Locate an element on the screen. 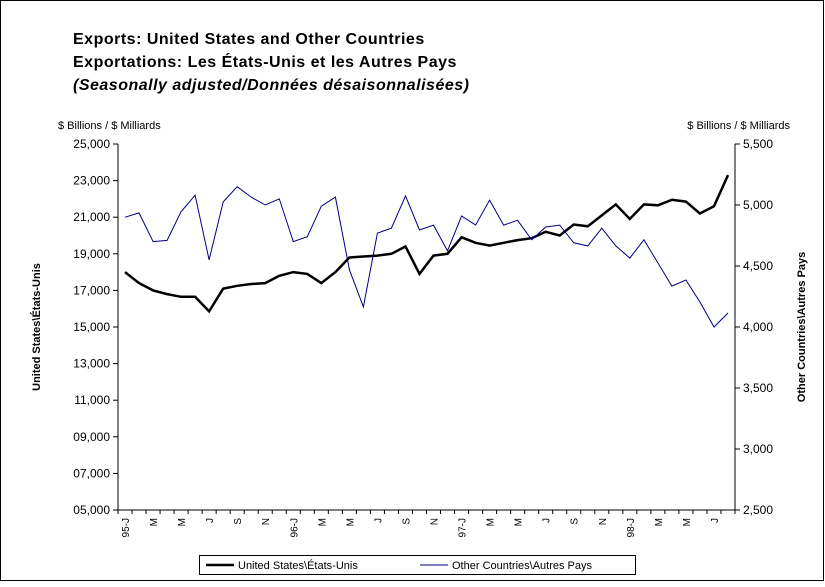 This screenshot has height=587, width=825. y-tick-label: 21,000 is located at coordinates (91, 217).